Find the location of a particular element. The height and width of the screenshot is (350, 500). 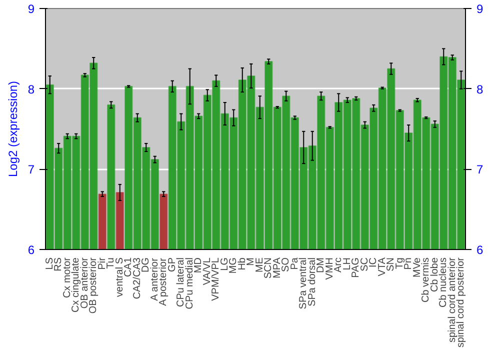

x-tick-label: DM is located at coordinates (321, 265).